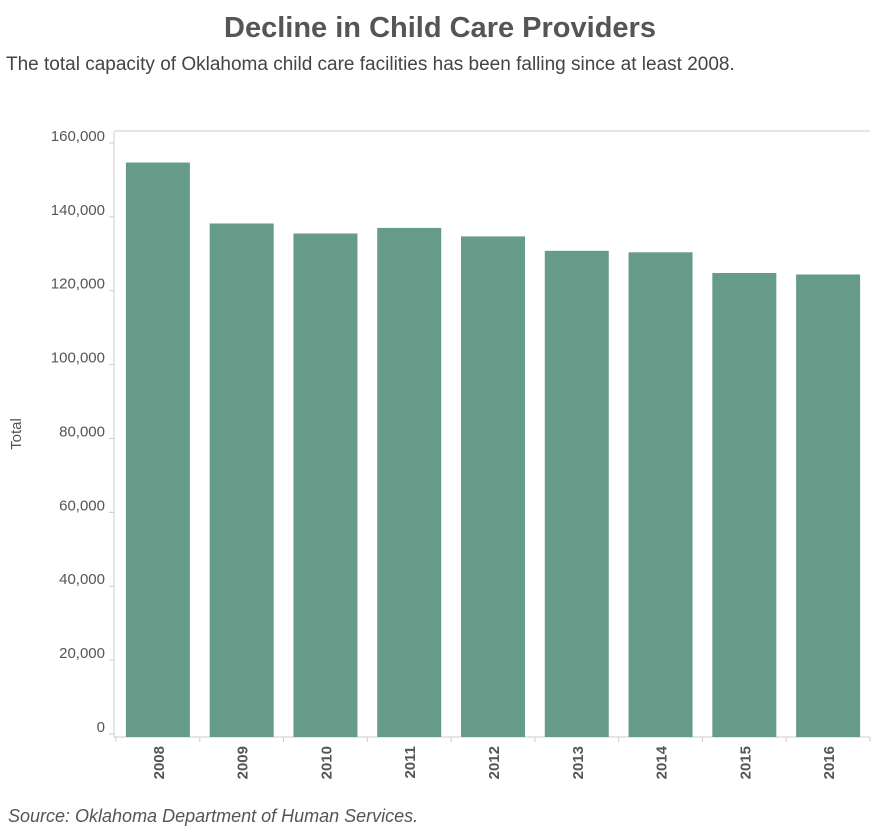 The image size is (880, 837). Describe the element at coordinates (829, 762) in the screenshot. I see `x-tick-label: 2016` at that location.